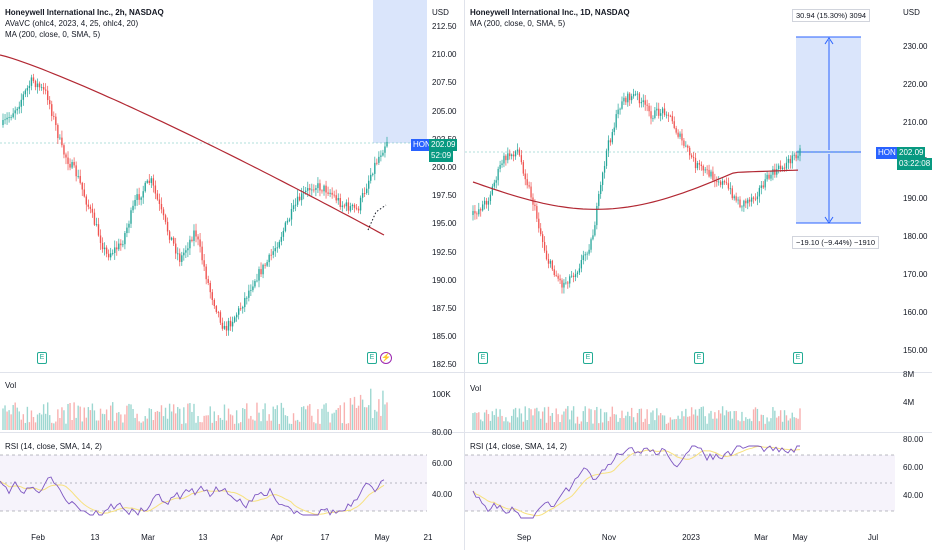  What do you see at coordinates (915, 274) in the screenshot?
I see `right-price-tick: 170.00` at bounding box center [915, 274].